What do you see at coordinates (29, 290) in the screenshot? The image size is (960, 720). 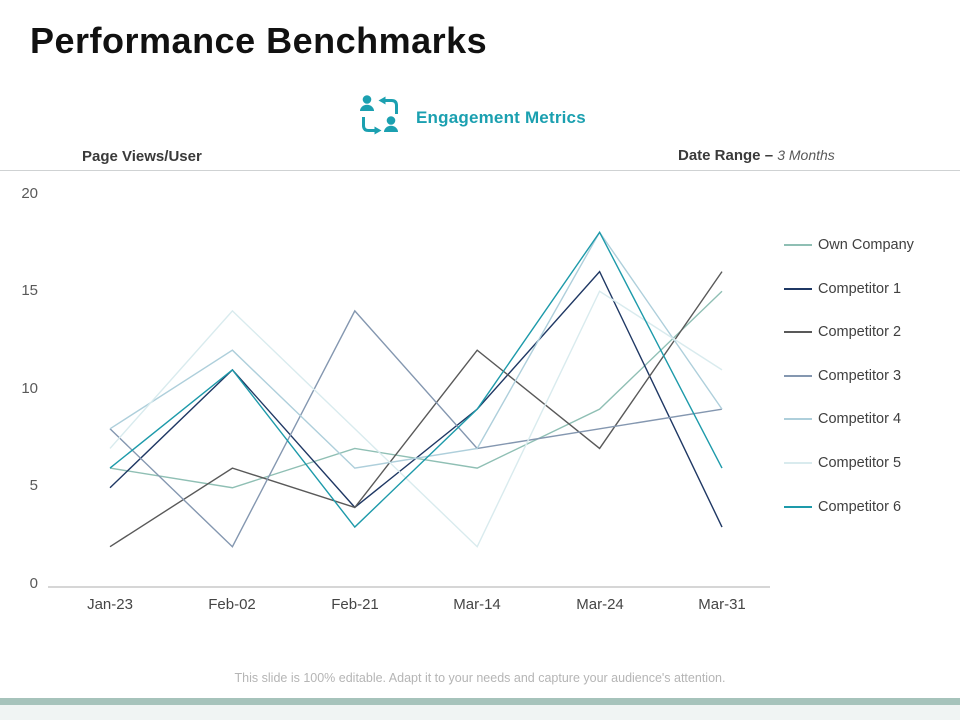 I see `y-tick-label: 15` at bounding box center [29, 290].